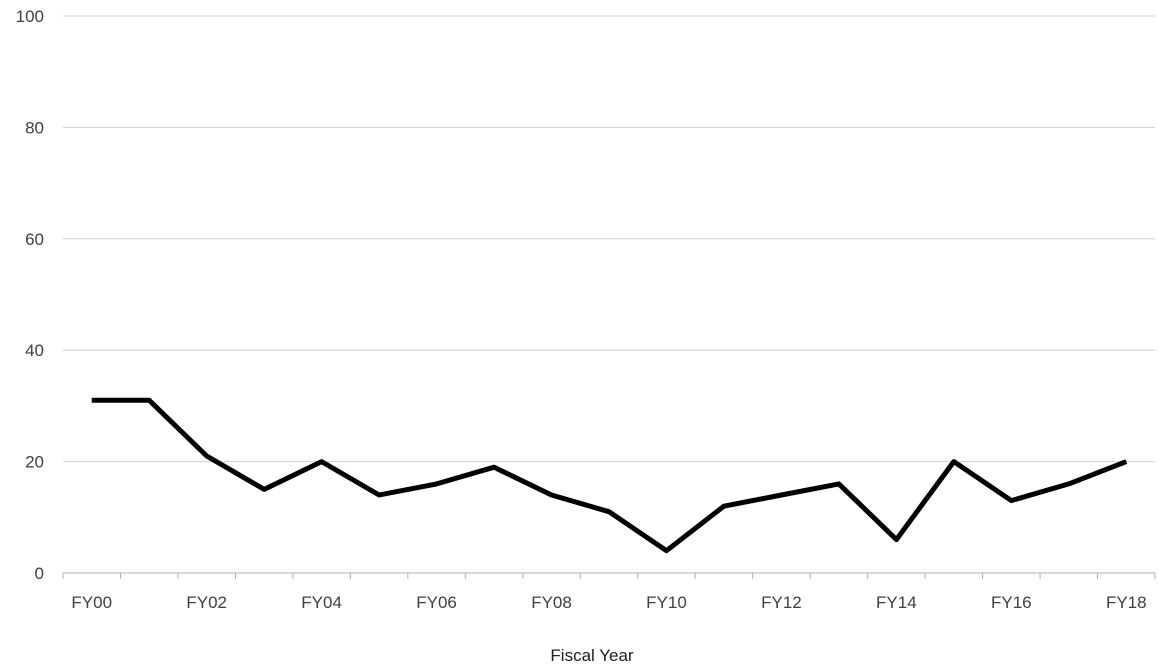 The width and height of the screenshot is (1159, 667). What do you see at coordinates (609, 575) in the screenshot?
I see `axes` at bounding box center [609, 575].